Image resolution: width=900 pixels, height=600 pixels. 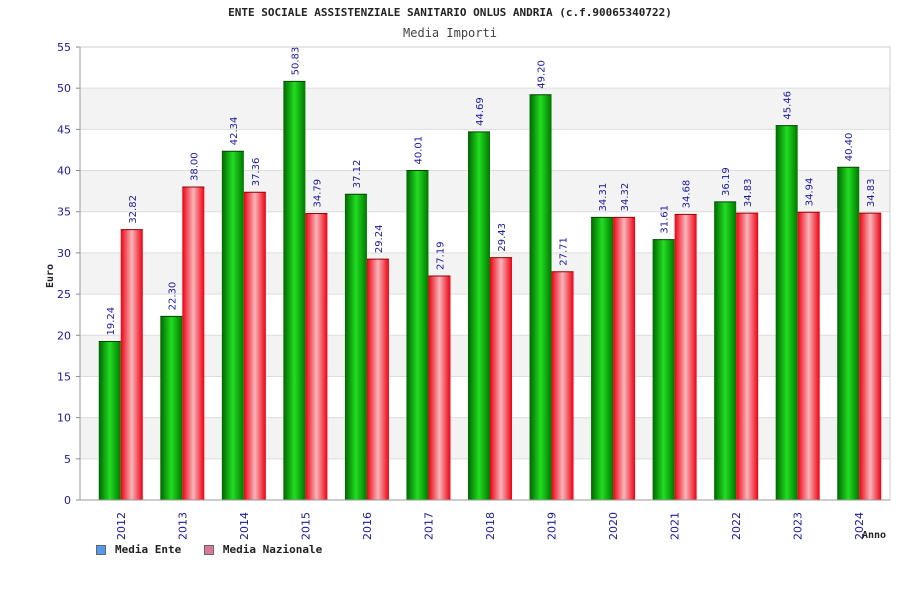 What do you see at coordinates (101, 549) in the screenshot?
I see `legend-swatch-media-ente` at bounding box center [101, 549].